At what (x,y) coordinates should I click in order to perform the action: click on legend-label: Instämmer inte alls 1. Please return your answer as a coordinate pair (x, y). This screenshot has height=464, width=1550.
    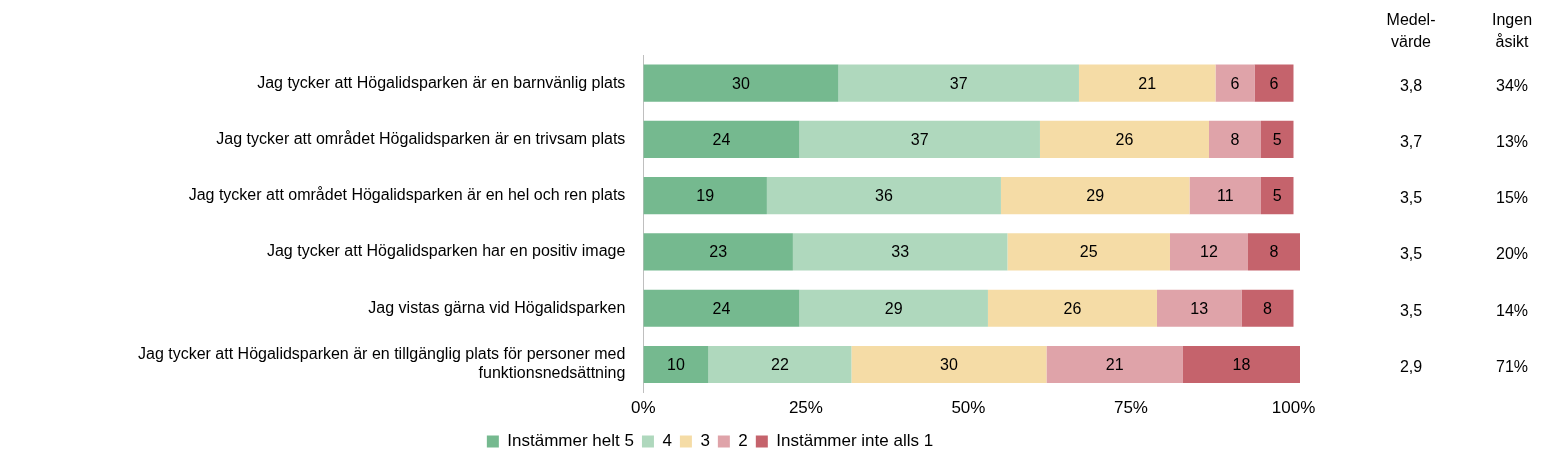
    Looking at the image, I should click on (855, 441).